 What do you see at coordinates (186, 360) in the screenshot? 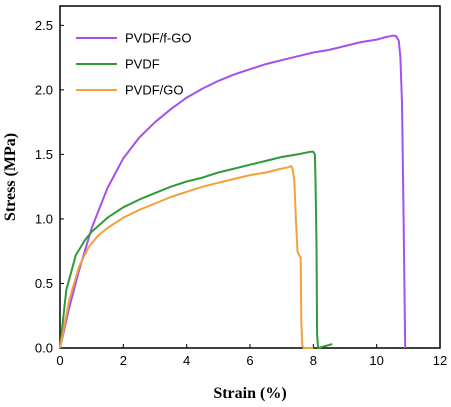
I see `x-tick-label: 4` at bounding box center [186, 360].